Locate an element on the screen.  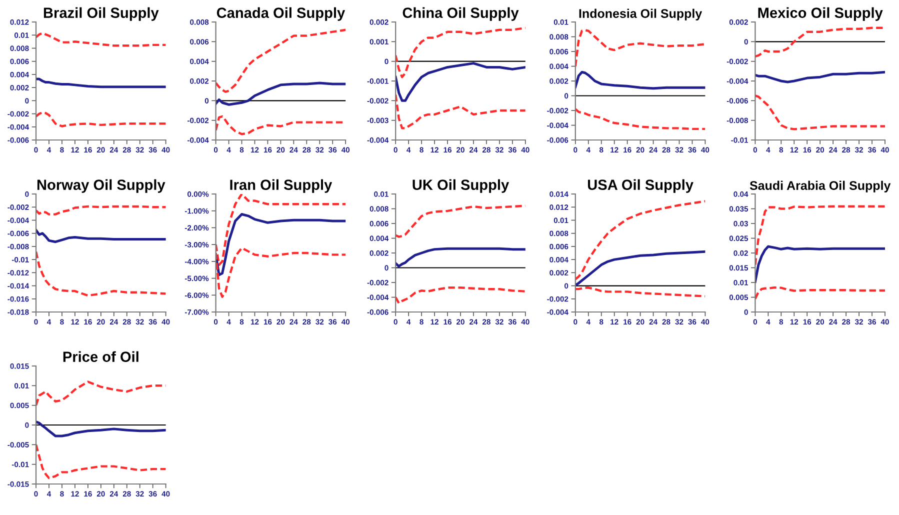
chart-title: UK Oil Supply is located at coordinates (461, 186).